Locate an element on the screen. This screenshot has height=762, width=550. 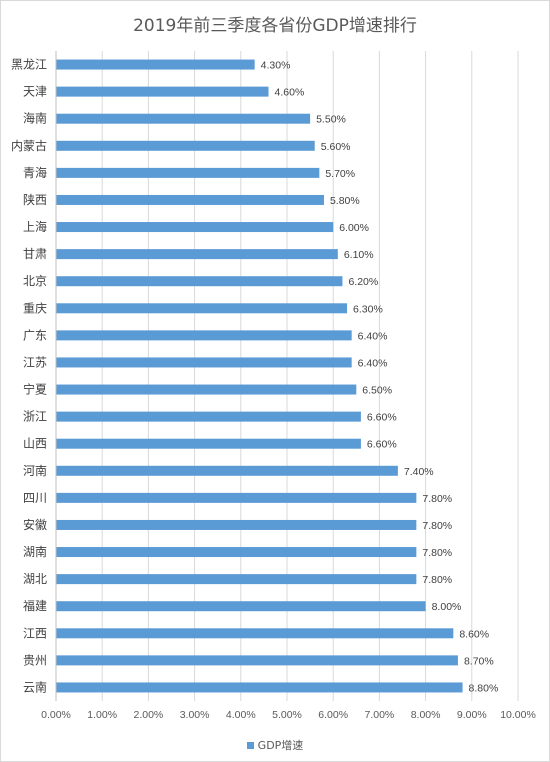
x-tick-label: 9.00% is located at coordinates (472, 715).